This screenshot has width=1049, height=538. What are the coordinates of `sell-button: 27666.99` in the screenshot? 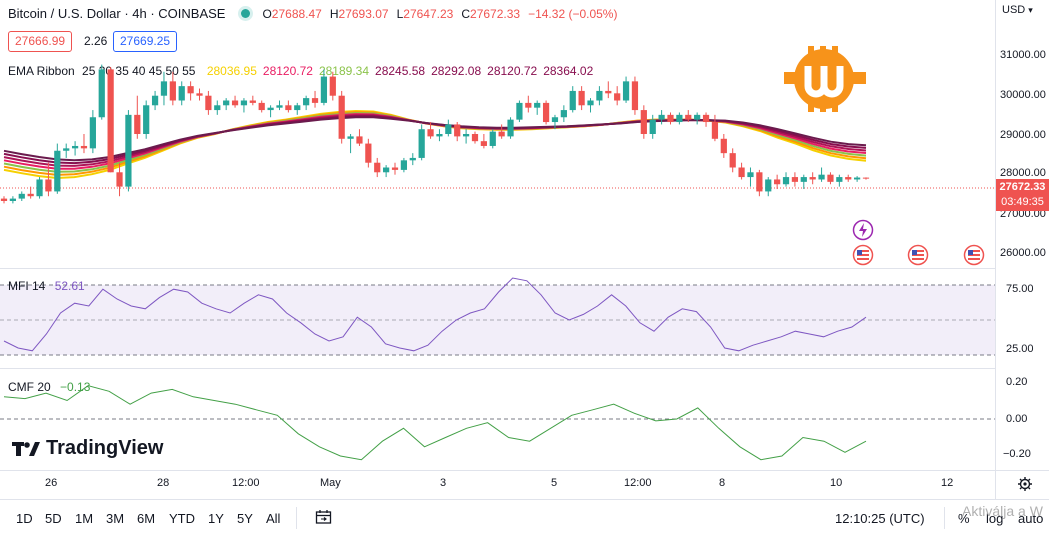 It's located at (40, 41).